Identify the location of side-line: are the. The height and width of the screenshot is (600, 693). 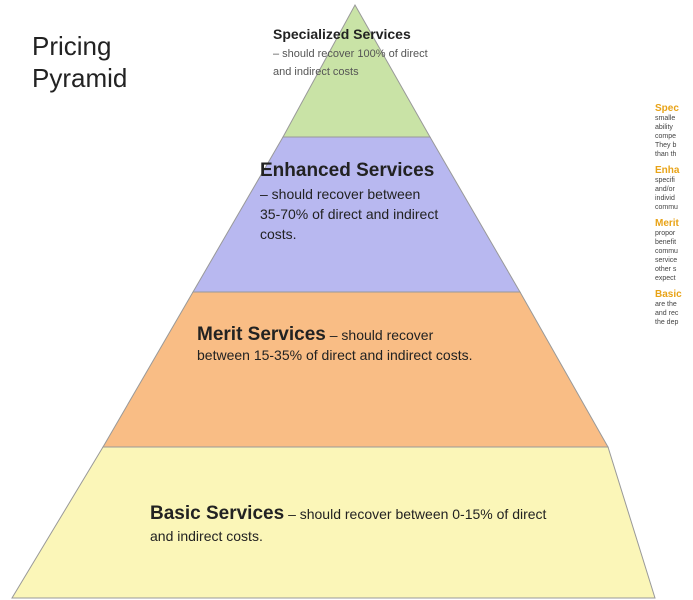
(666, 304).